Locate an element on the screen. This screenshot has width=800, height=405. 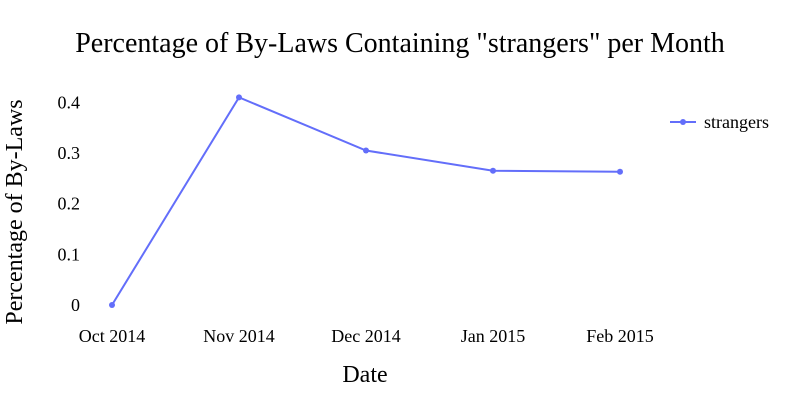
y-tick-label: 0.4 is located at coordinates (69, 102).